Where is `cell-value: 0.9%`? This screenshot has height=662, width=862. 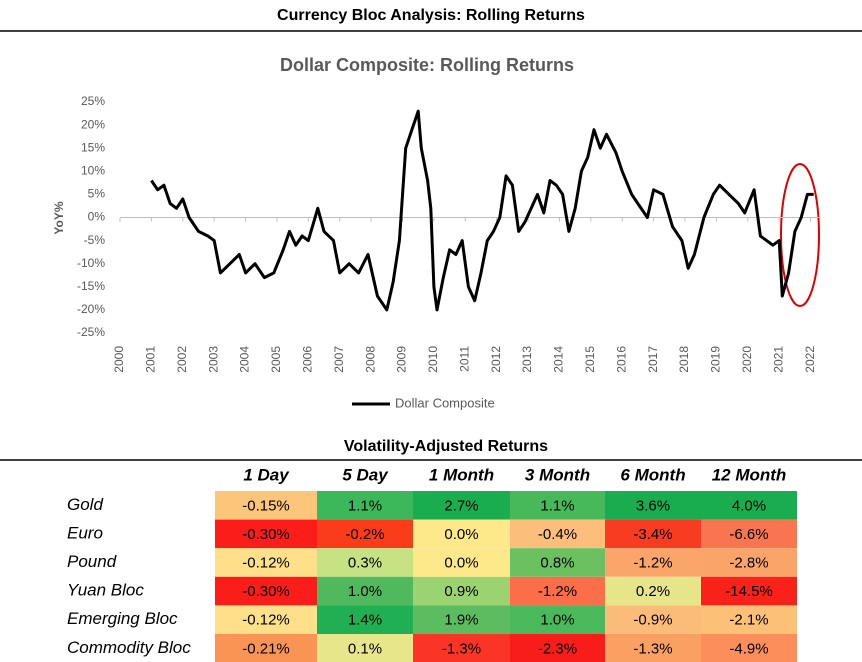
cell-value: 0.9% is located at coordinates (461, 591).